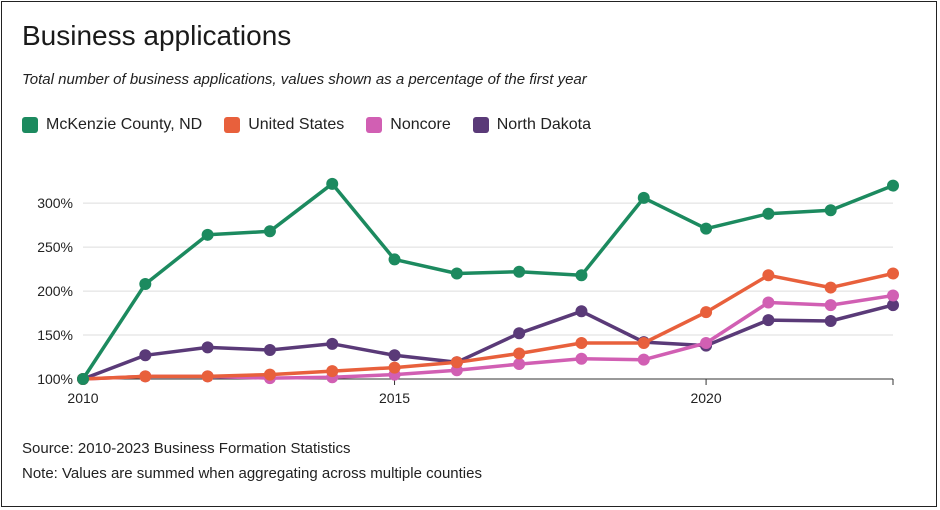 This screenshot has height=510, width=940. I want to click on legend-item-united-states: United States, so click(284, 125).